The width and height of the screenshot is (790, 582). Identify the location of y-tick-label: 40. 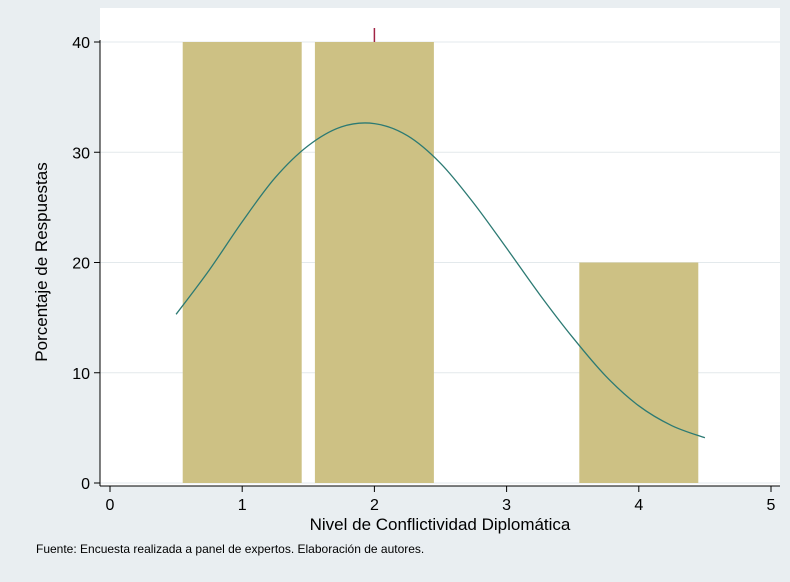
(81, 43).